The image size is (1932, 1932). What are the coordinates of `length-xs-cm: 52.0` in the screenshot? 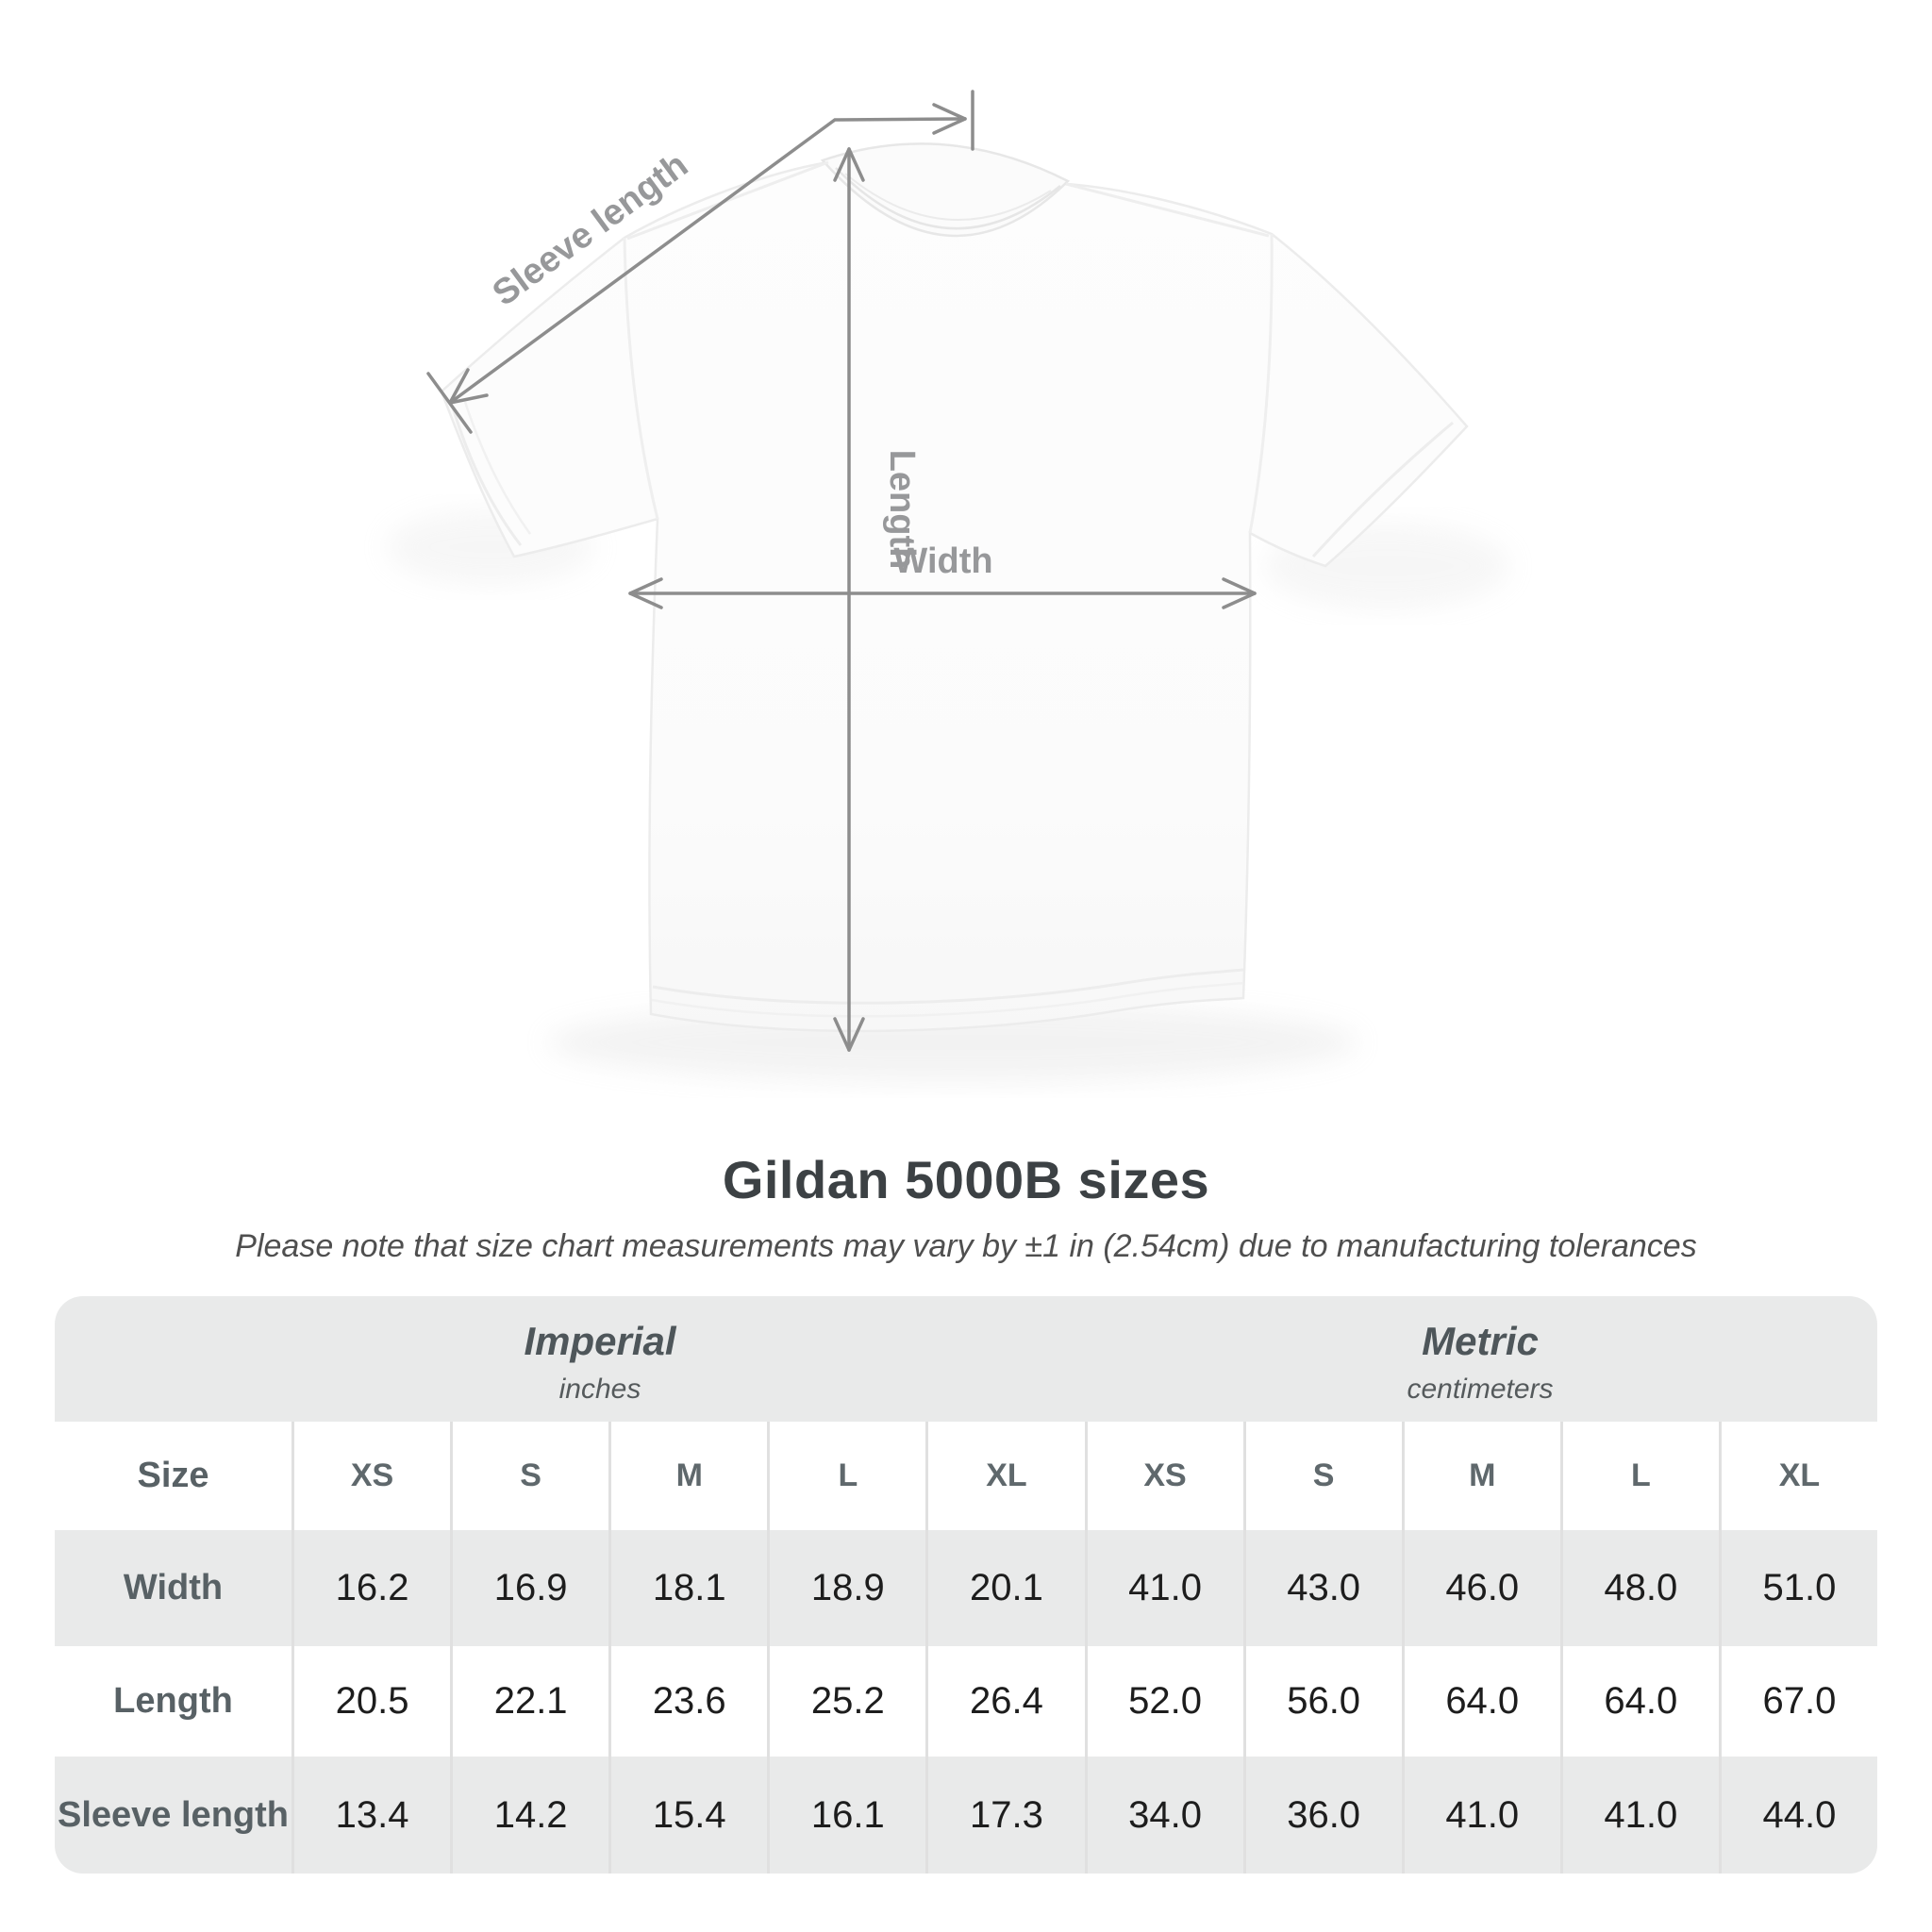 It's located at (1163, 1701).